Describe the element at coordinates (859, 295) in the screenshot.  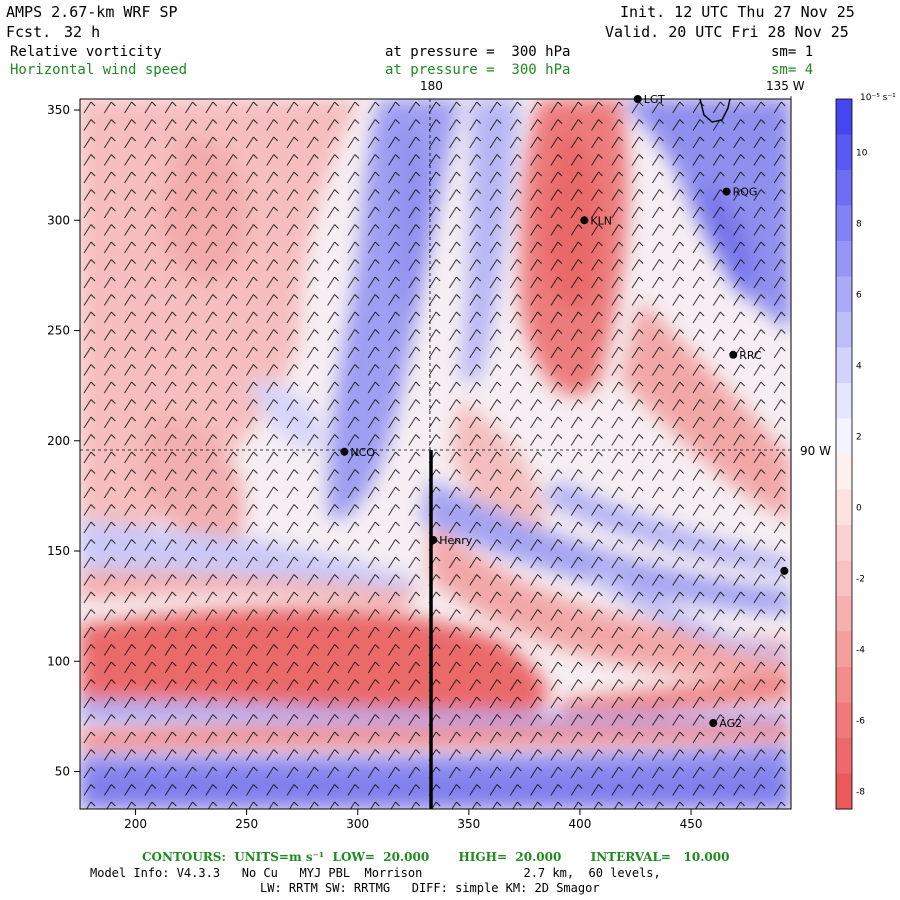
I see `colorbar-label: 6` at that location.